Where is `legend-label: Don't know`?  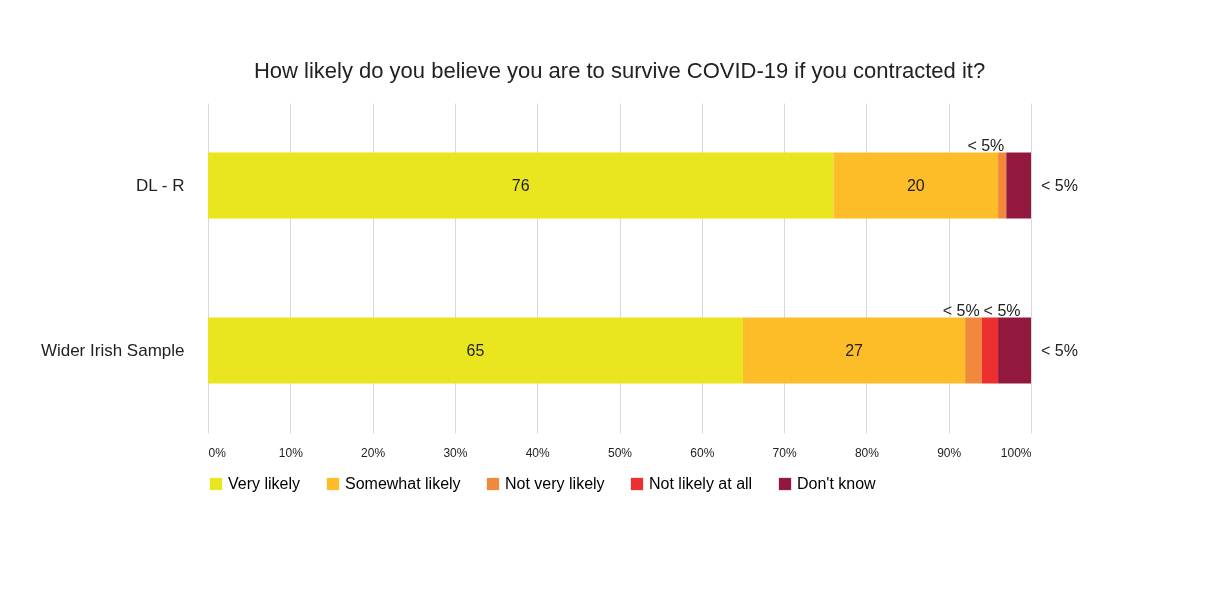 legend-label: Don't know is located at coordinates (837, 483).